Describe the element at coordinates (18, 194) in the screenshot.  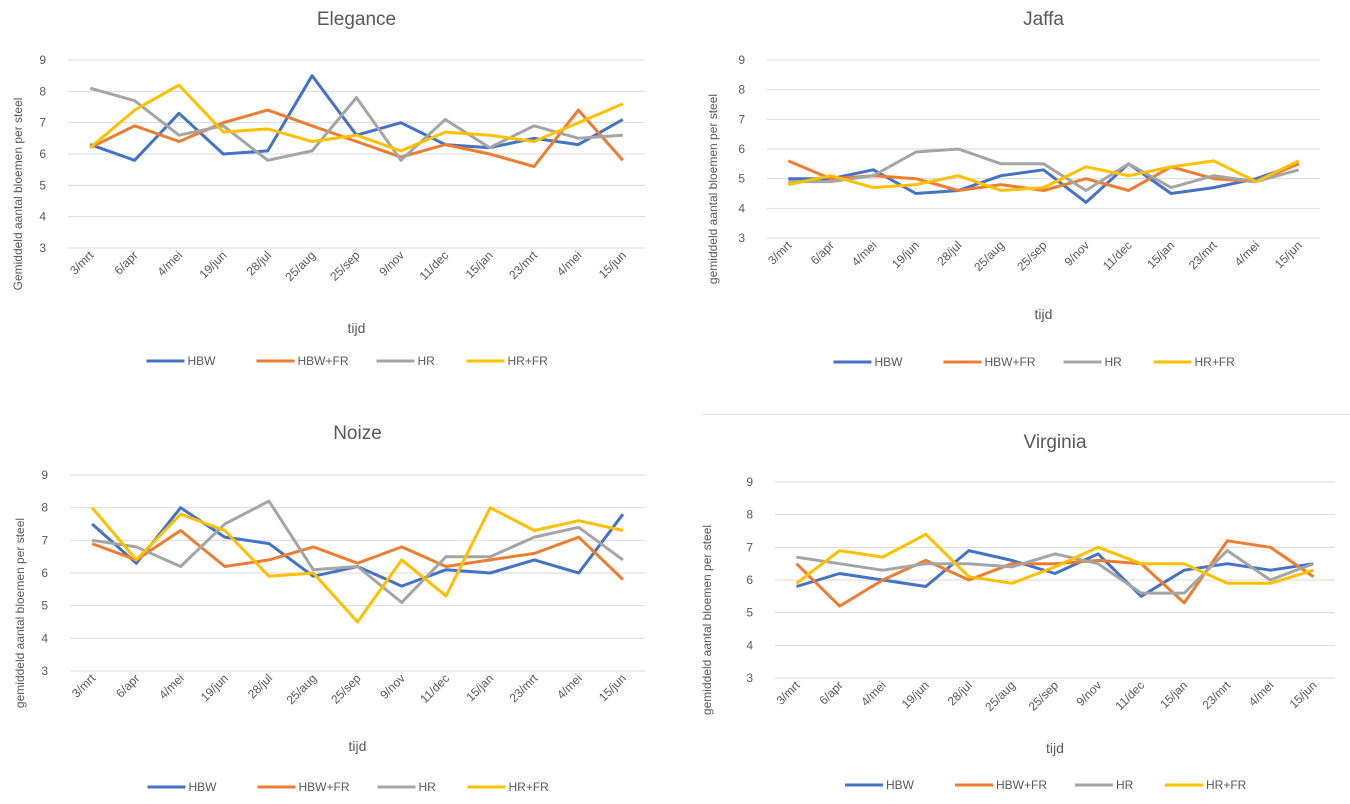
I see `y-axis-title: Gemiddeld aantal bloemen per steel` at that location.